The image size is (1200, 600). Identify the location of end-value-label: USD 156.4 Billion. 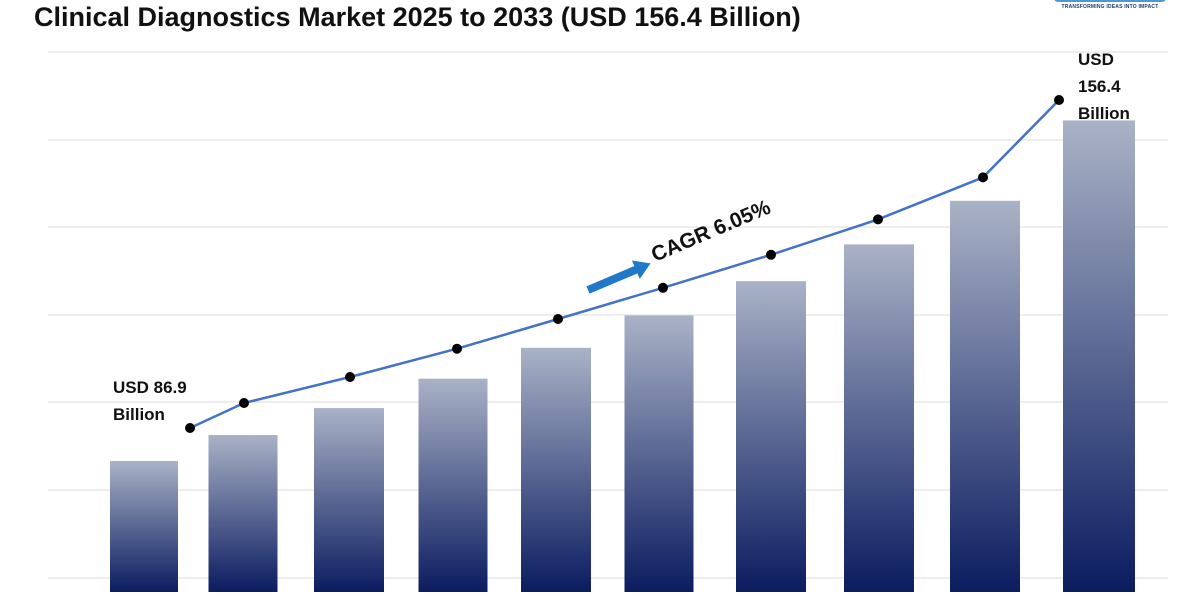
(1104, 86).